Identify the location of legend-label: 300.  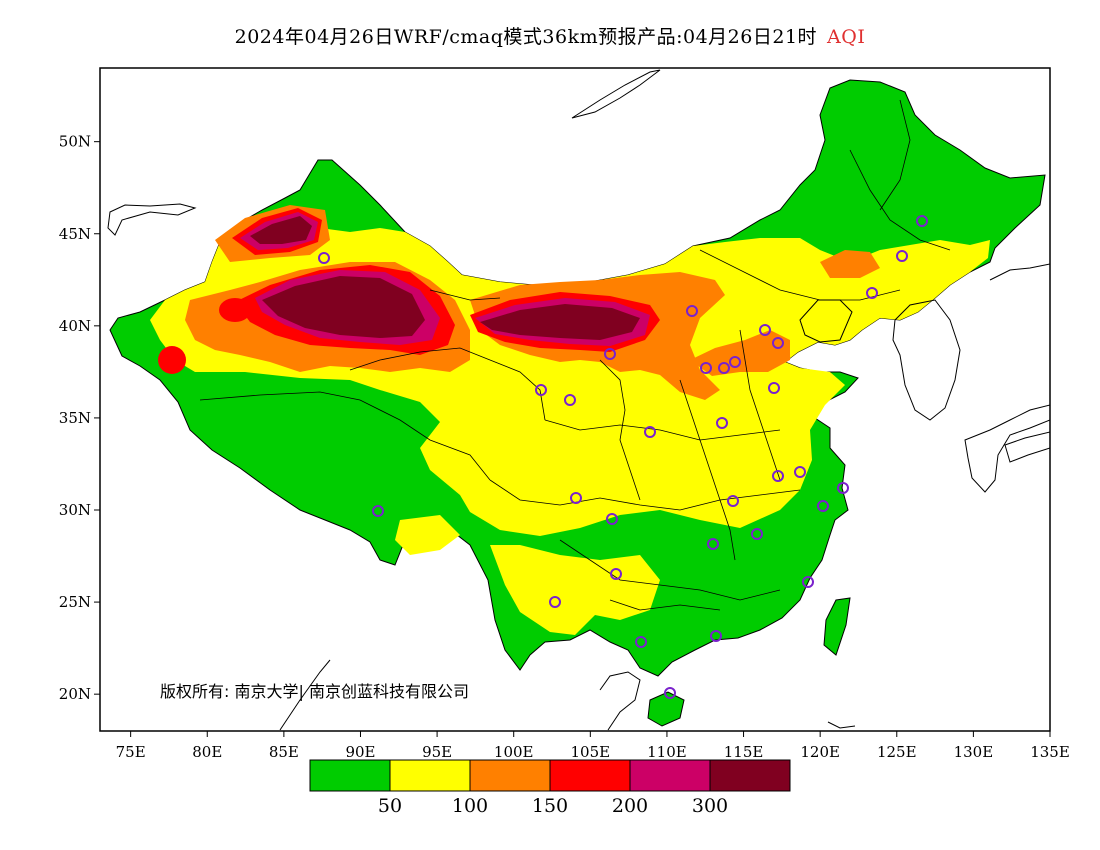
(710, 806).